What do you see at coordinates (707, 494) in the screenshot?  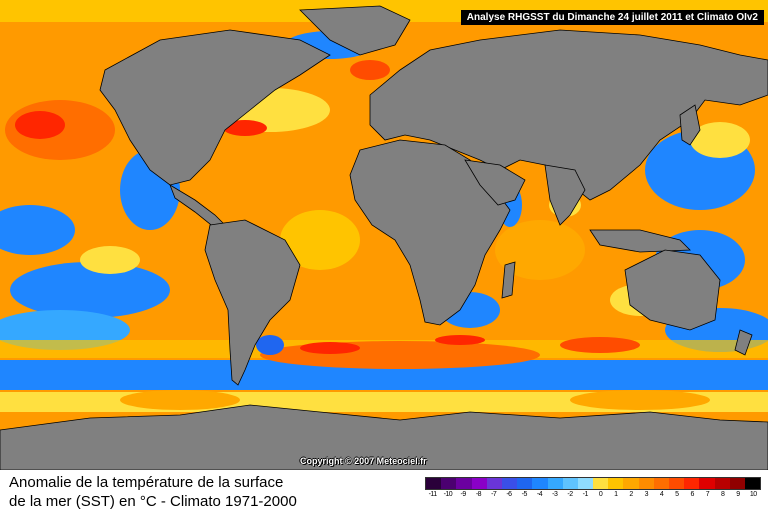 I see `legend-tick-label: 7` at bounding box center [707, 494].